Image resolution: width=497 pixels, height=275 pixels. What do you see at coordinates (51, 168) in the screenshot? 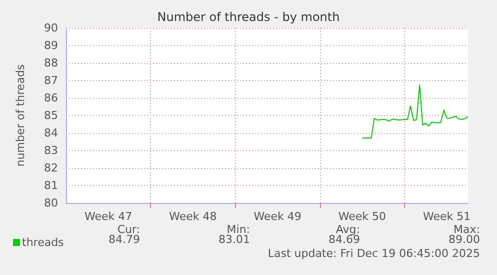
I see `y-tick-label: 82` at bounding box center [51, 168].